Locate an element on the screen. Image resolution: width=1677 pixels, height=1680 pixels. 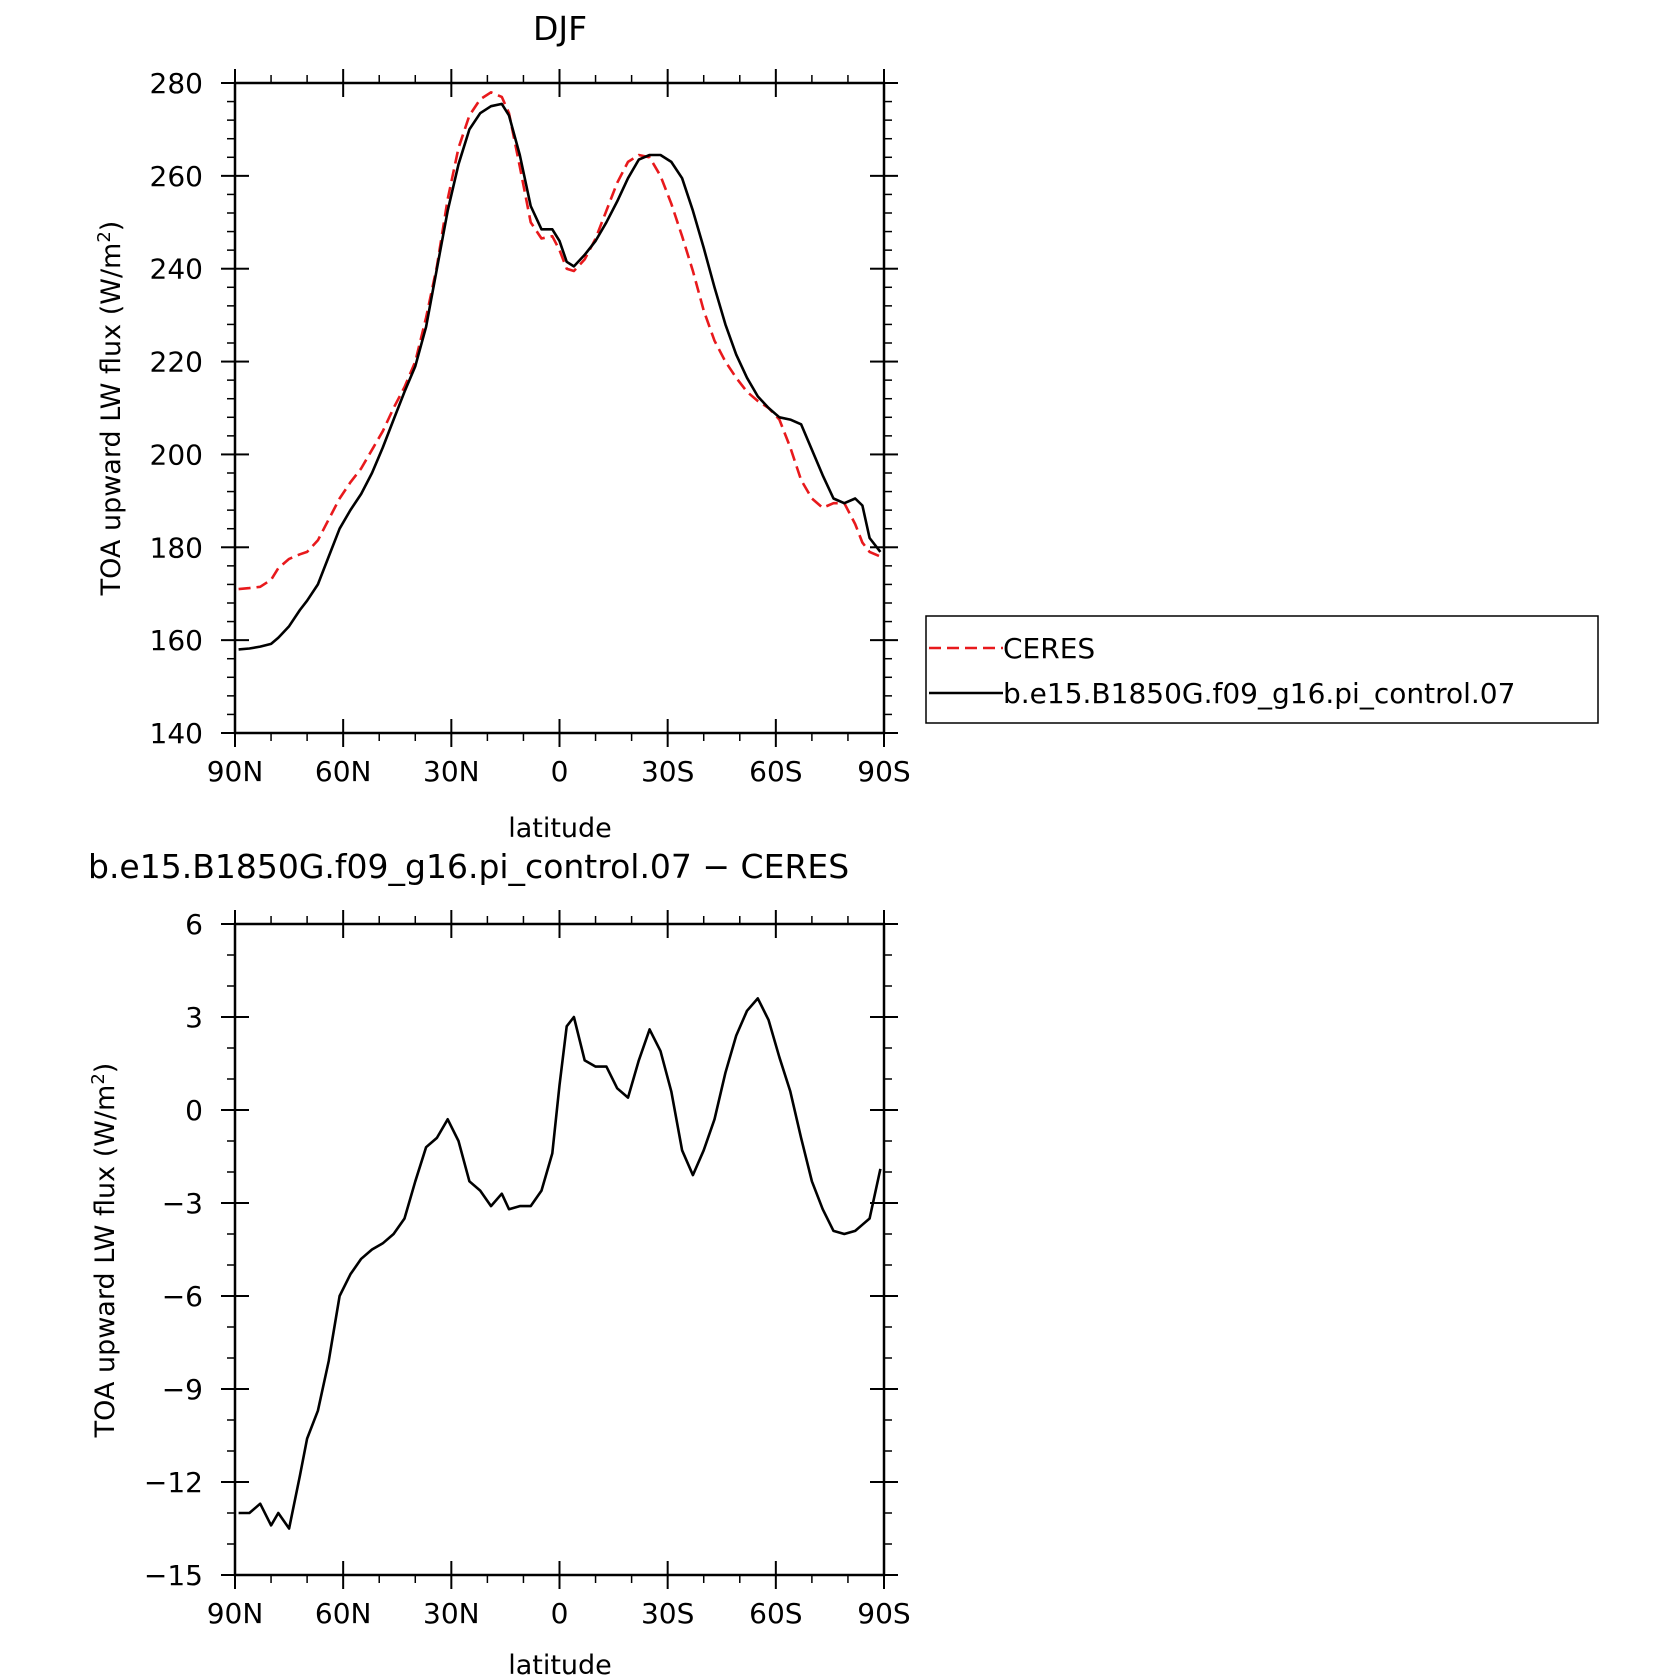
bottom-y-tick-label: −15 is located at coordinates (173, 1575).